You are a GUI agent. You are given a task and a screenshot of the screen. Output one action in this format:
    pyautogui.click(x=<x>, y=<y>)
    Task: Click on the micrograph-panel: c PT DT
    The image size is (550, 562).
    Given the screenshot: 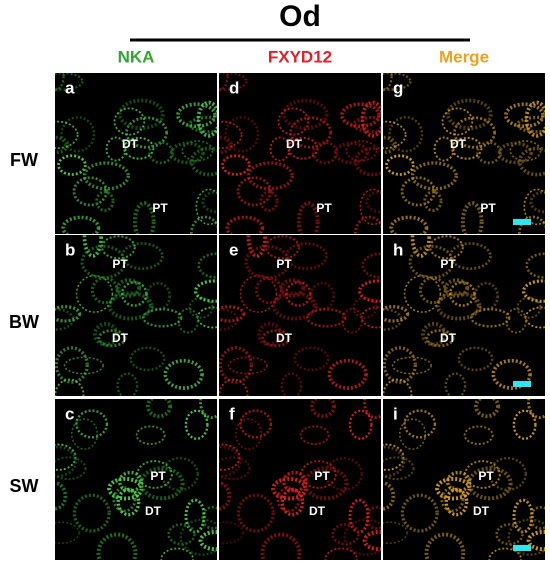 What is the action you would take?
    pyautogui.click(x=136, y=479)
    